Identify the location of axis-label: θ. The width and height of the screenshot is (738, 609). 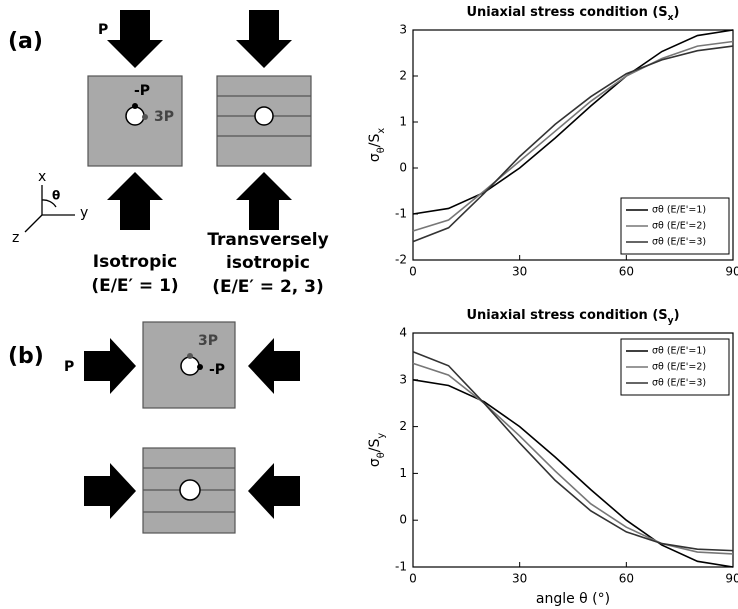
(56, 196).